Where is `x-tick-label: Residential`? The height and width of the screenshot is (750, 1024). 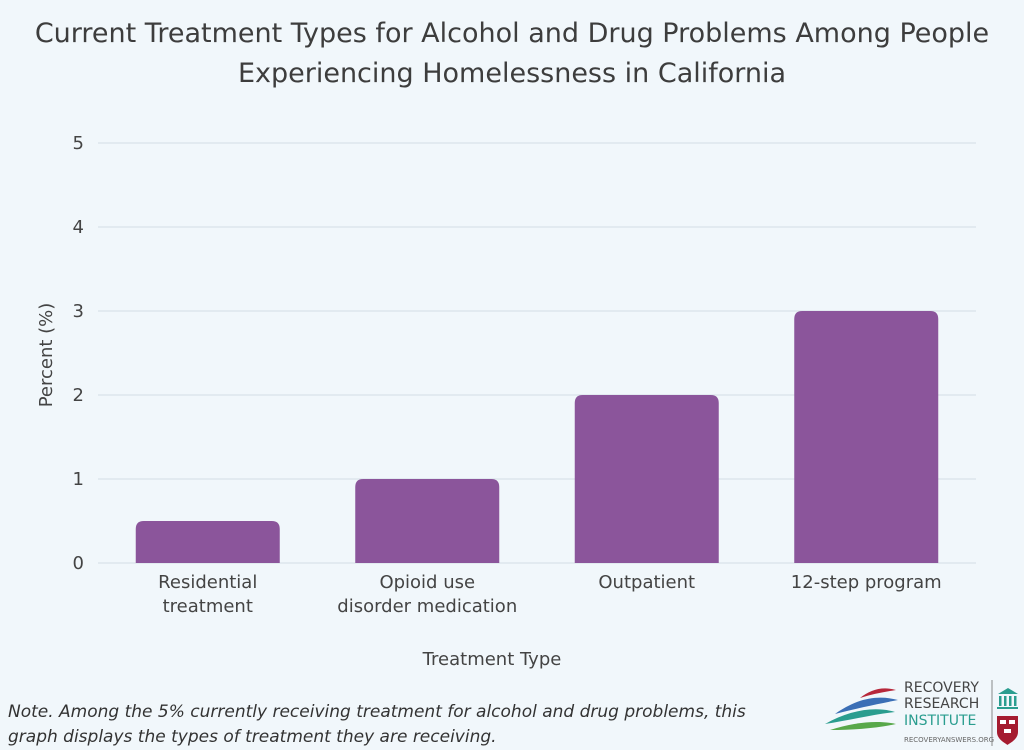 x-tick-label: Residential is located at coordinates (207, 582).